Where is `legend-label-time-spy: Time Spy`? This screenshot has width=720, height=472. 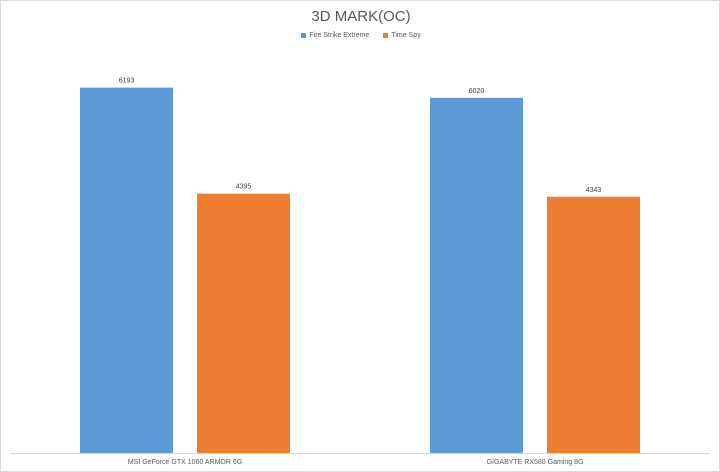
legend-label-time-spy: Time Spy is located at coordinates (406, 35).